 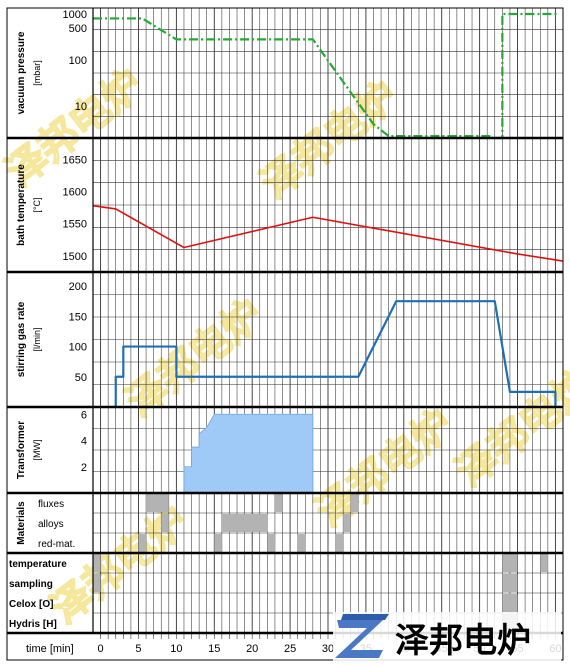 I want to click on bath-tick-label-2: 1550, so click(x=75, y=225).